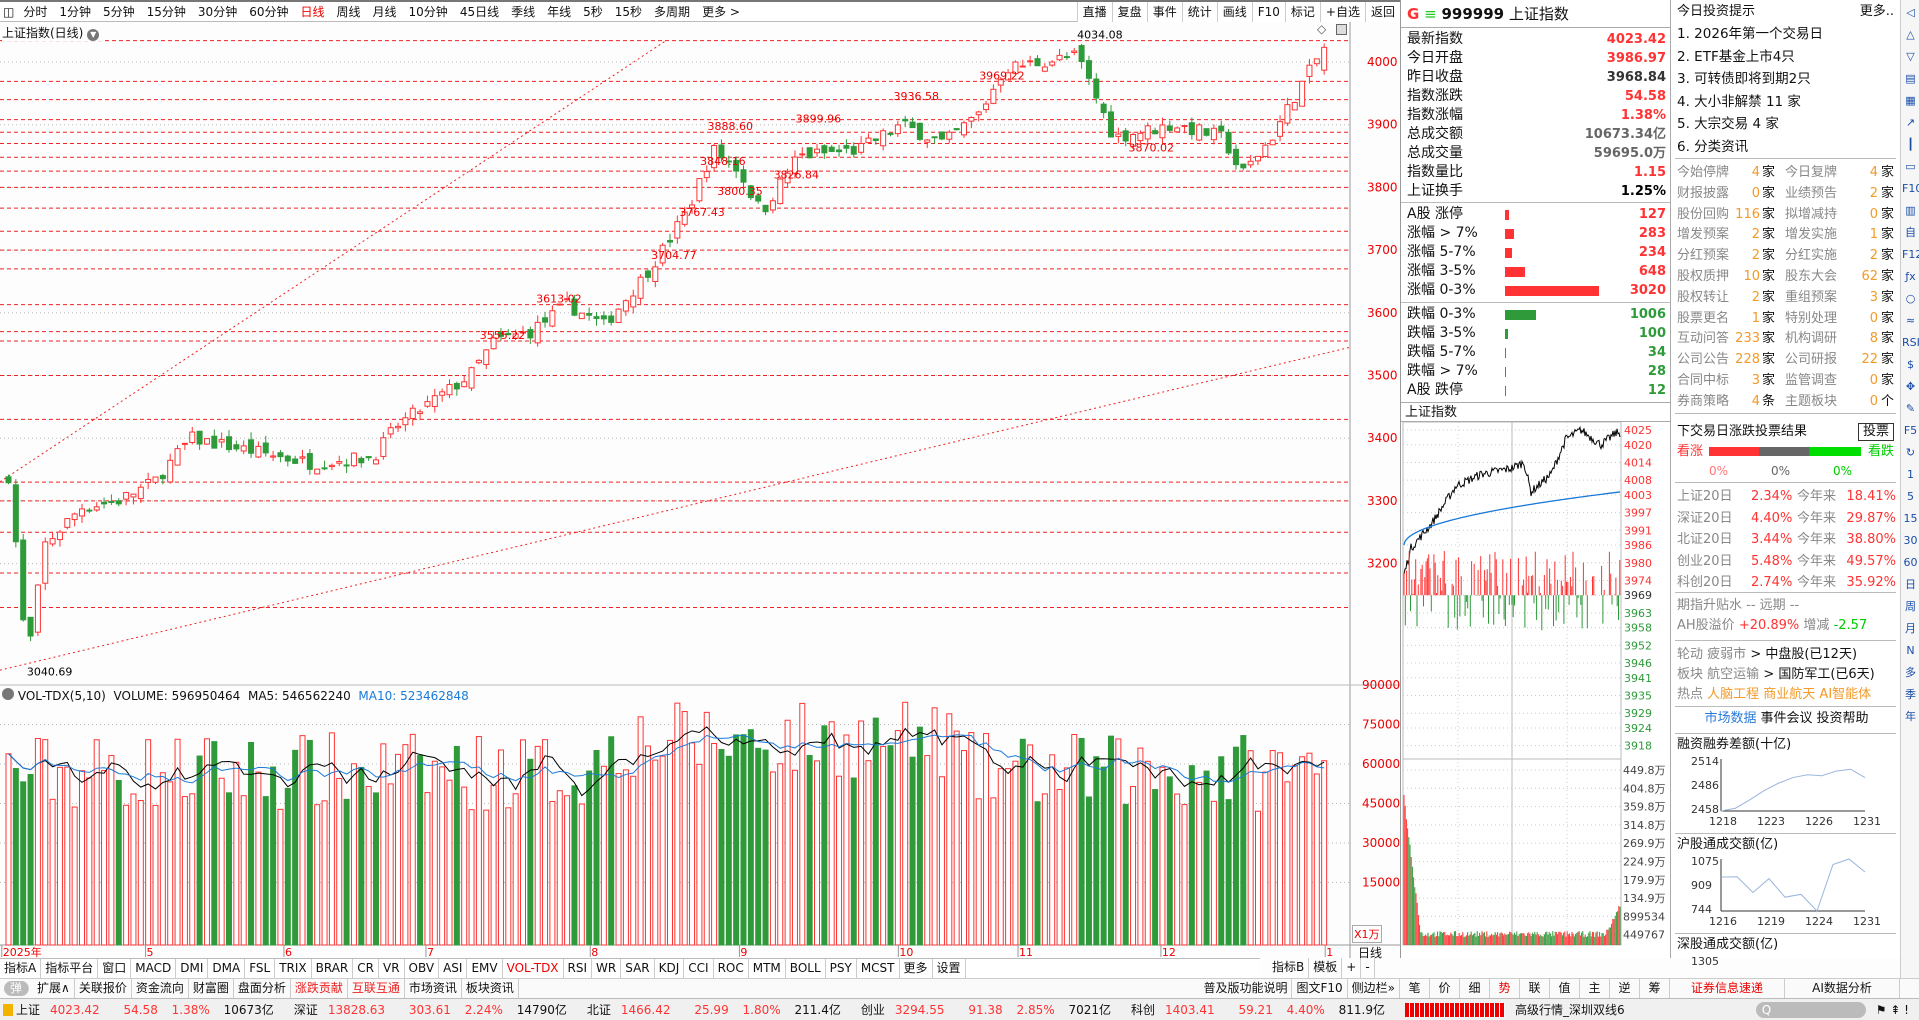 The image size is (1919, 1020). Describe the element at coordinates (1910, 166) in the screenshot. I see `side-tool-icon: ▭` at that location.